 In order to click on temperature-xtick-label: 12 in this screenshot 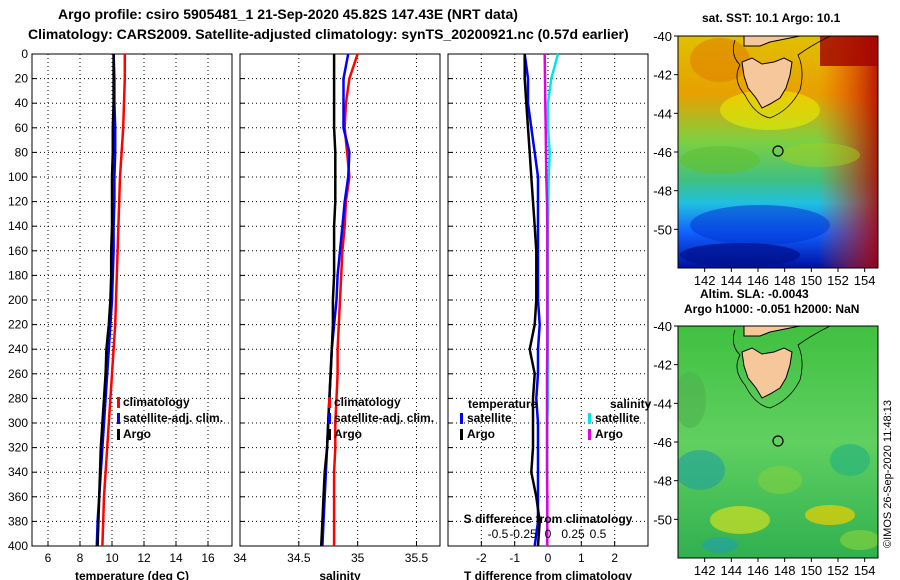, I will do `click(144, 558)`.